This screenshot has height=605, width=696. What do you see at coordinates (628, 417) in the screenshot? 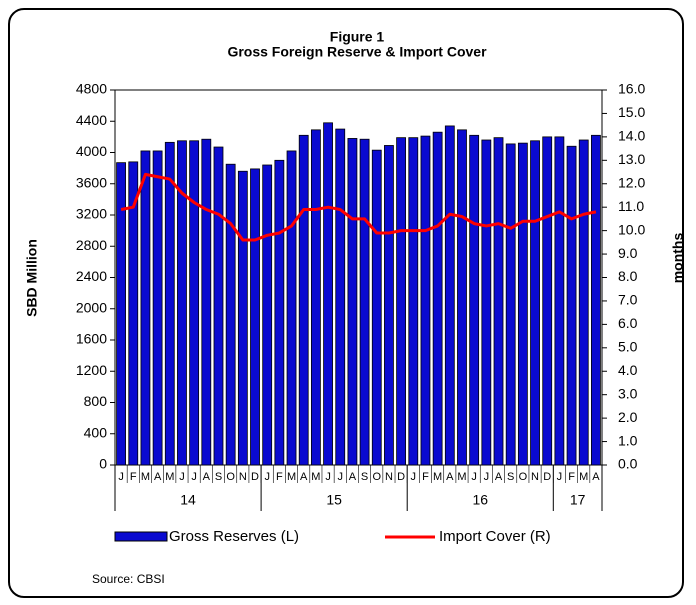
I see `y2-tick-label: 2.0` at bounding box center [628, 417].